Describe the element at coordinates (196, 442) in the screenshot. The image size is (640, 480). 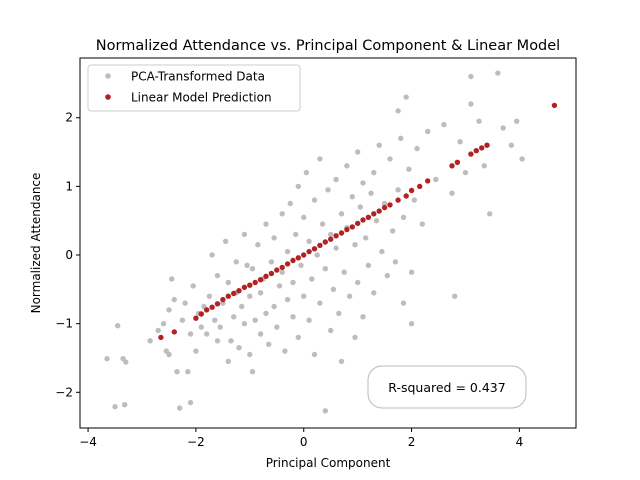
I see `x-tick-label: −2` at that location.